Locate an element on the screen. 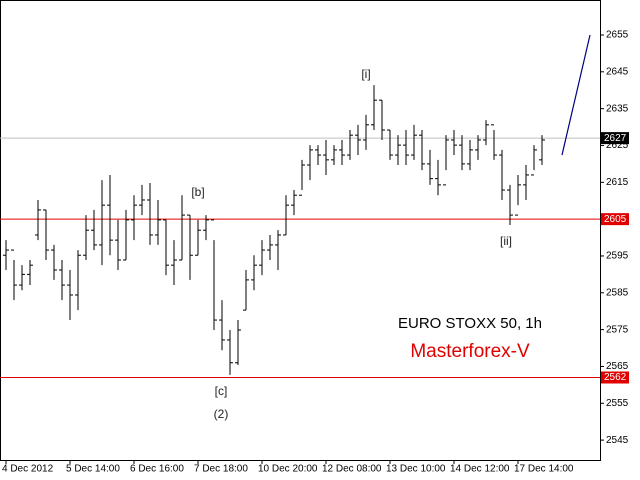 Image resolution: width=640 pixels, height=480 pixels. x-tick-label: 6 Dec 16:00 is located at coordinates (157, 469).